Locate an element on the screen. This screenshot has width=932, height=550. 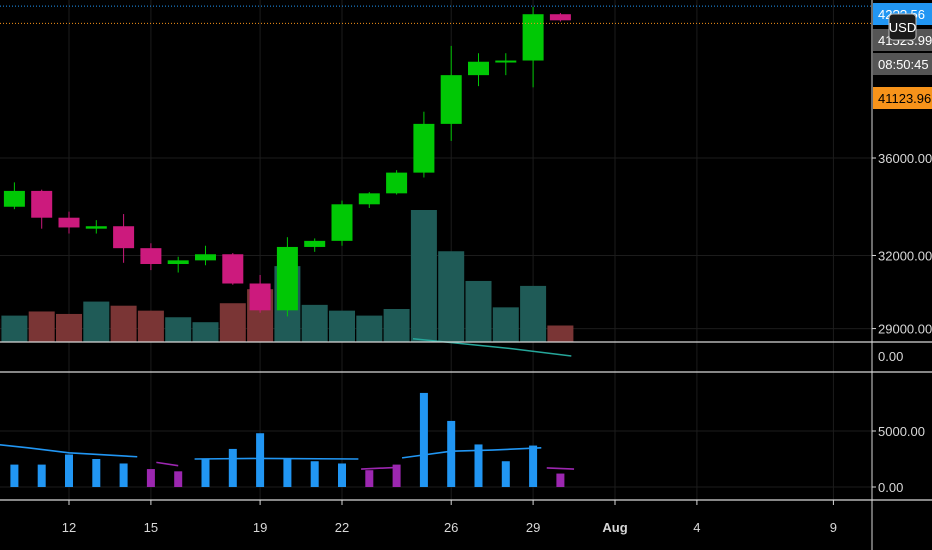
price-axis: 36000.00 32000.00 29000.00 0.00 5000.00 0.00 is located at coordinates (902, 323).